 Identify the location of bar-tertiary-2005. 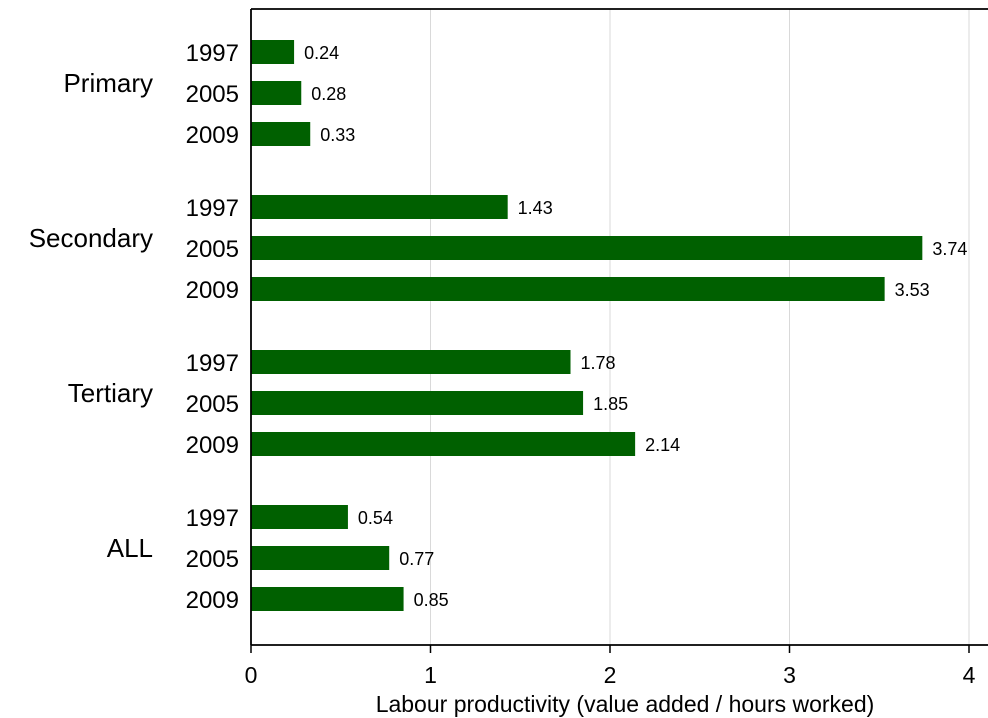
(417, 403).